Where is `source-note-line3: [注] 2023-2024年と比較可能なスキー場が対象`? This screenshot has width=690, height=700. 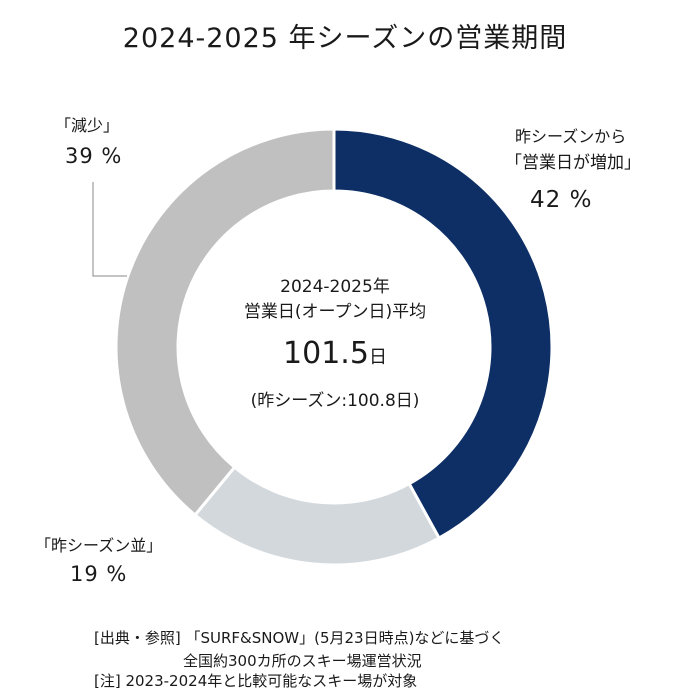 source-note-line3: [注] 2023-2024年と比較可能なスキー場が対象 is located at coordinates (256, 681).